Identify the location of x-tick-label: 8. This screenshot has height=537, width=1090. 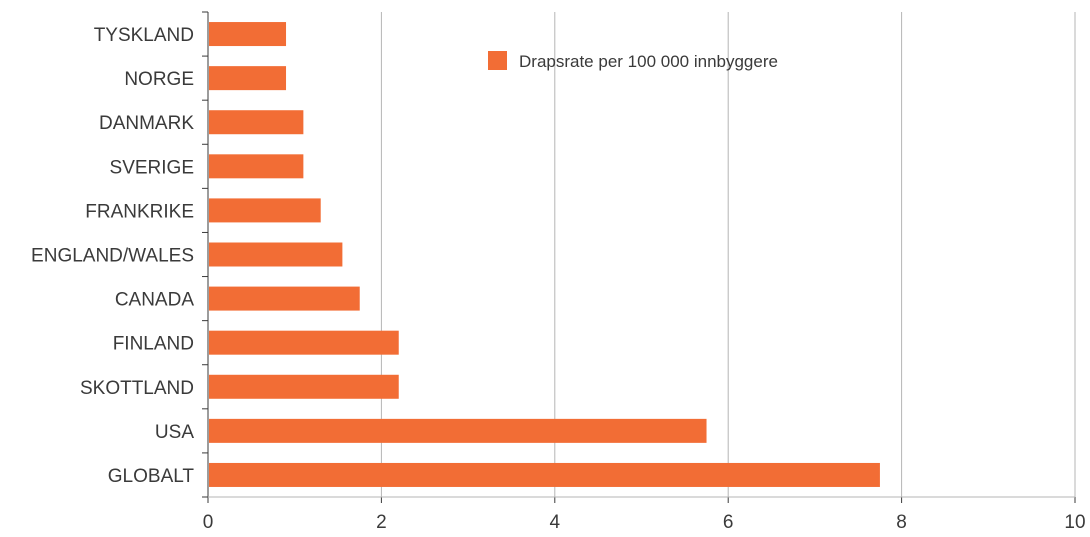
(901, 522).